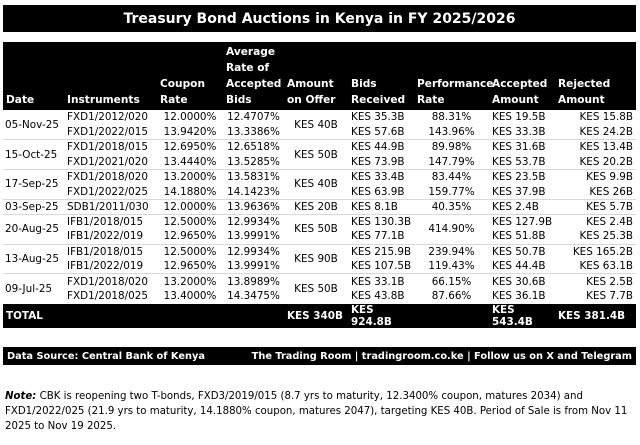 The height and width of the screenshot is (445, 640). I want to click on total-bids-received: KES 924.8B, so click(381, 315).